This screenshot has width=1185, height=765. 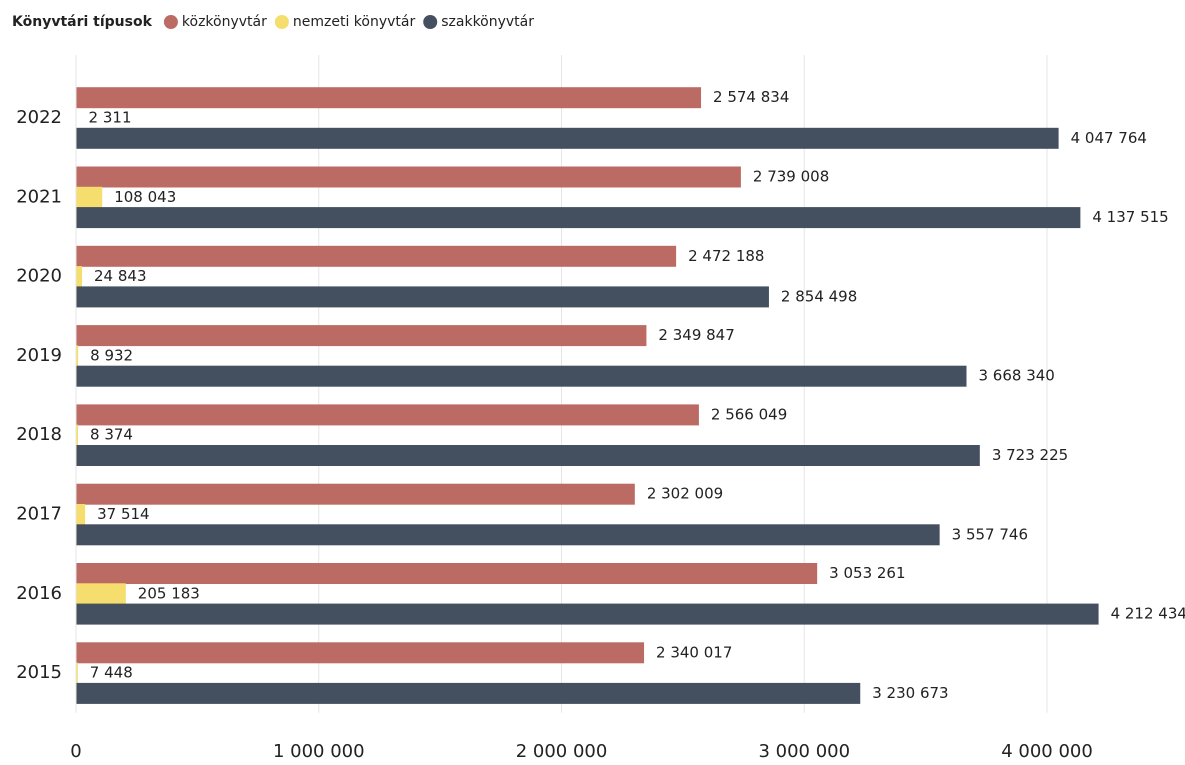 What do you see at coordinates (867, 573) in the screenshot?
I see `data-label: 3 053 261` at bounding box center [867, 573].